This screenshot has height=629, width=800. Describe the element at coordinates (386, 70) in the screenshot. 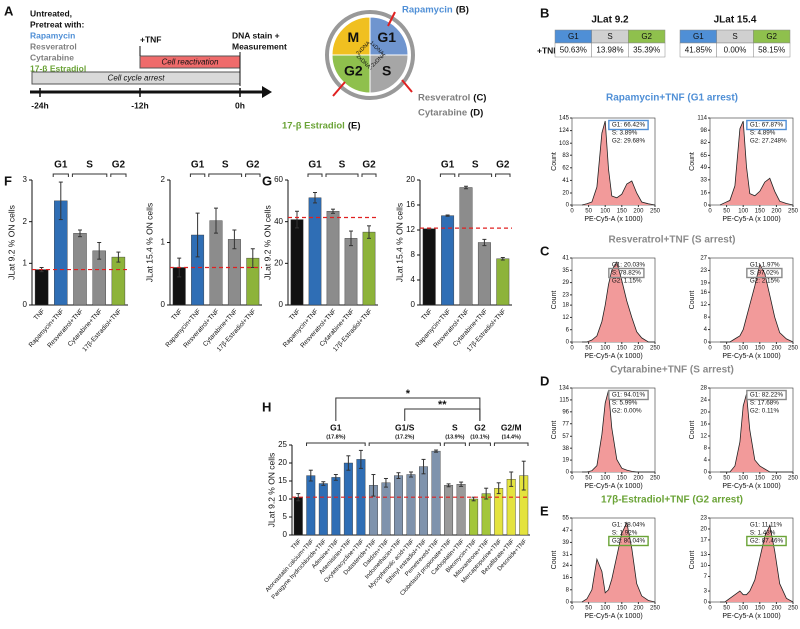

I see `phase-name: S` at that location.